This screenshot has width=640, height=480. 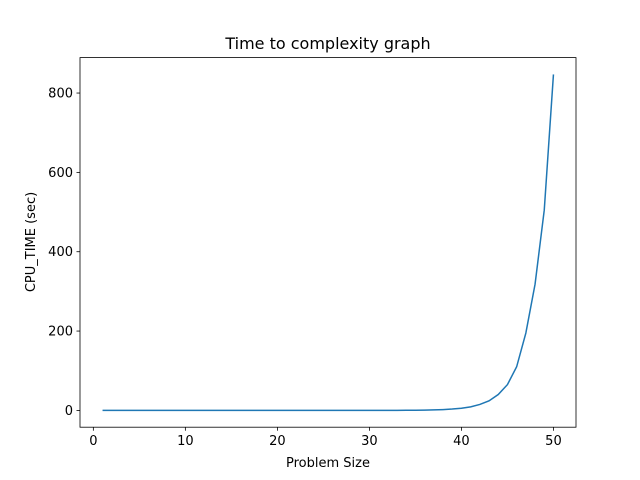 What do you see at coordinates (328, 463) in the screenshot?
I see `x-axis-label: Problem Size` at bounding box center [328, 463].